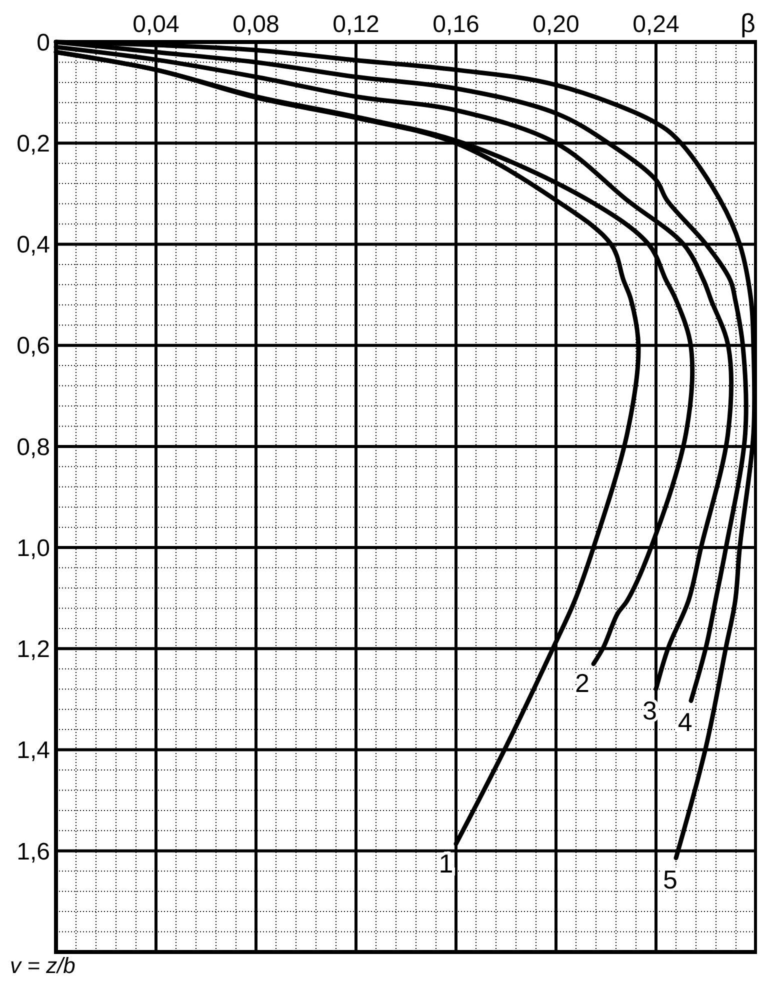 The image size is (765, 984). I want to click on x-tick-label: 0,12, so click(356, 24).